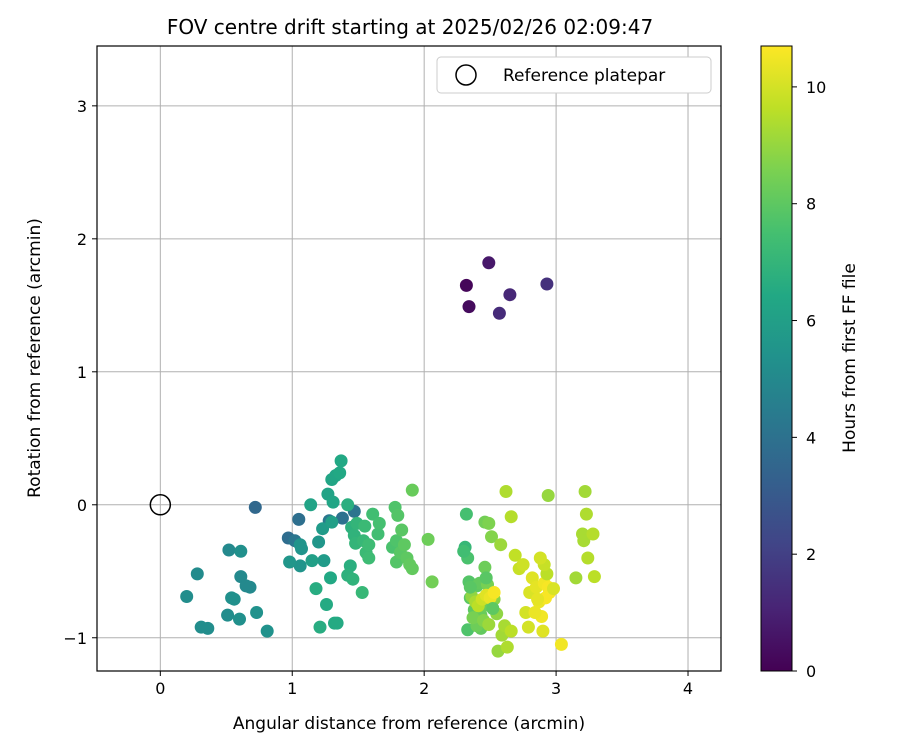 The width and height of the screenshot is (900, 750). Describe the element at coordinates (160, 688) in the screenshot. I see `x-tick-label: 0` at that location.